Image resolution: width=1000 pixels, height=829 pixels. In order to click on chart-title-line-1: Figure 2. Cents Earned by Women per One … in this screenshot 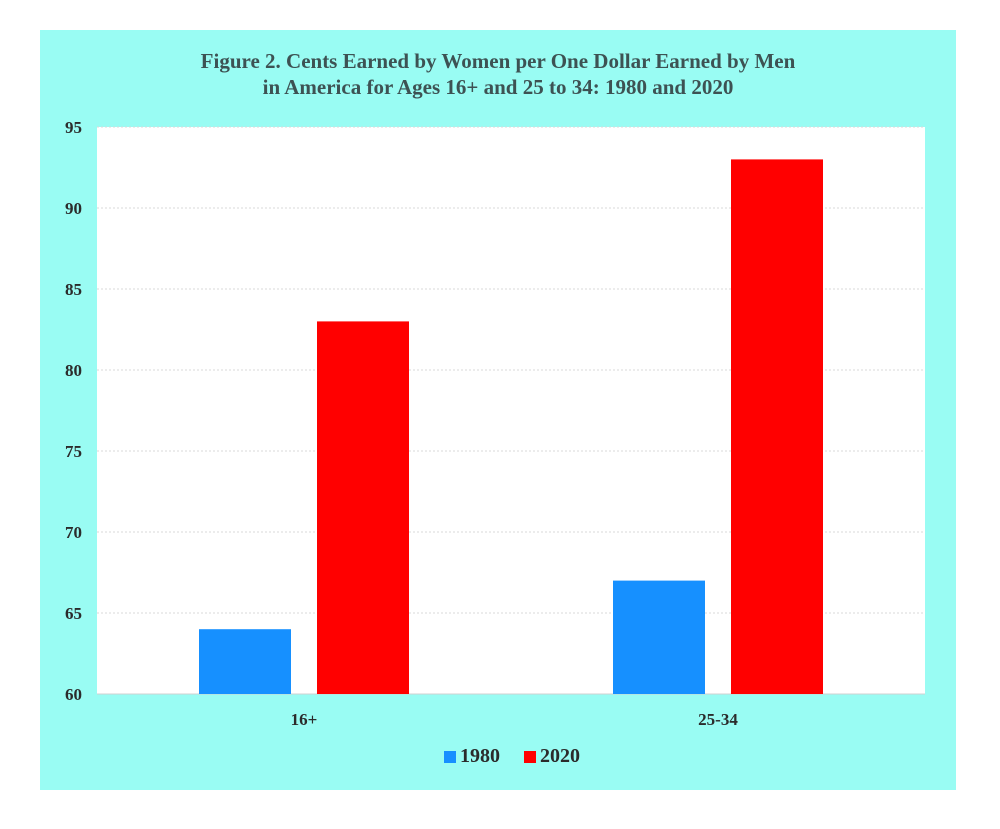, I will do `click(498, 61)`.